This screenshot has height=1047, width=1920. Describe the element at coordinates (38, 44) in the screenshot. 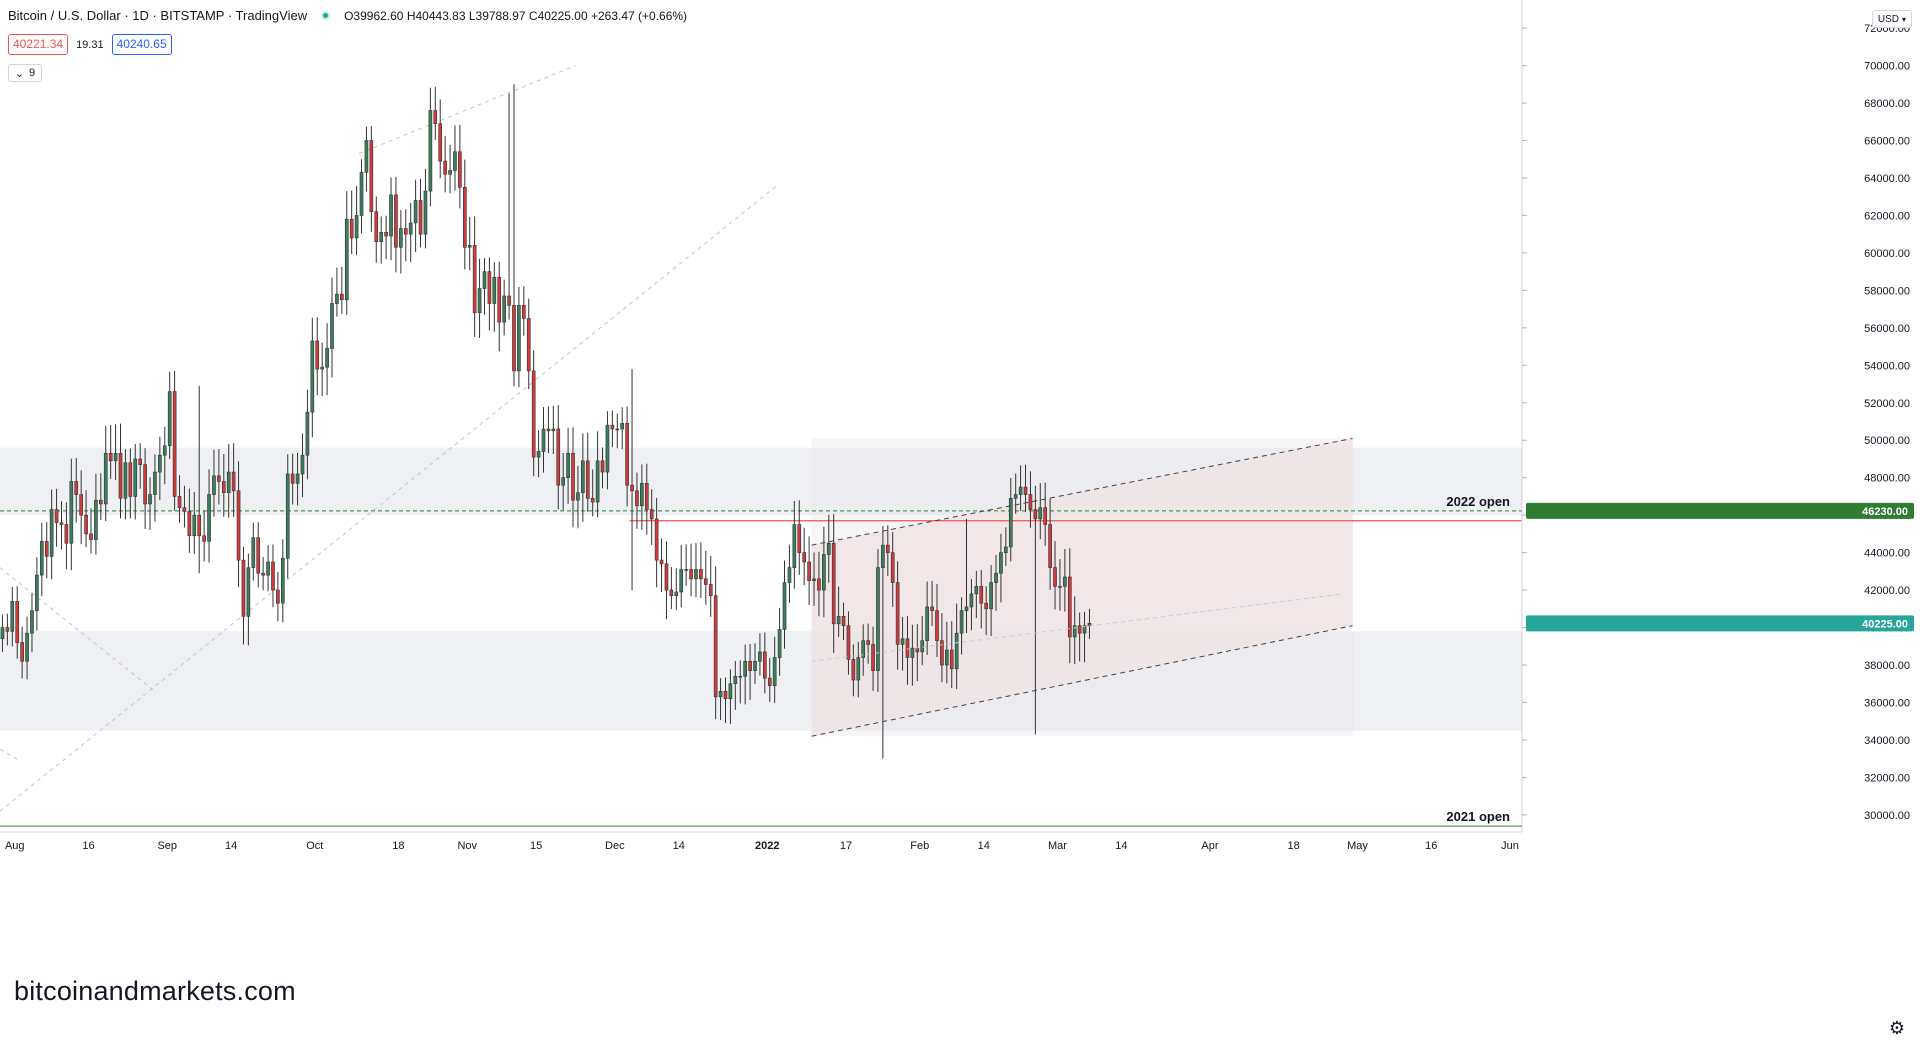

I see `sell-price: 40221.34` at that location.